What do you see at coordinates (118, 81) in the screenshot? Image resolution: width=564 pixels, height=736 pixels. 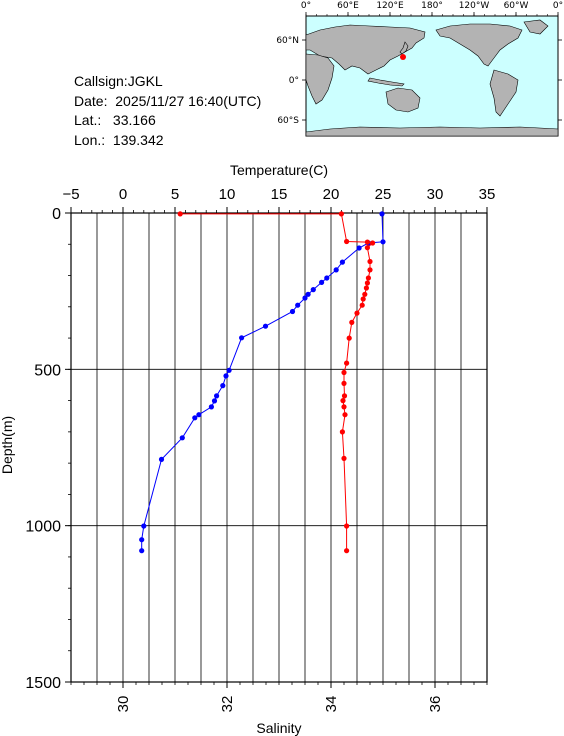 I see `callsign-text: Callsign:JGKL` at bounding box center [118, 81].